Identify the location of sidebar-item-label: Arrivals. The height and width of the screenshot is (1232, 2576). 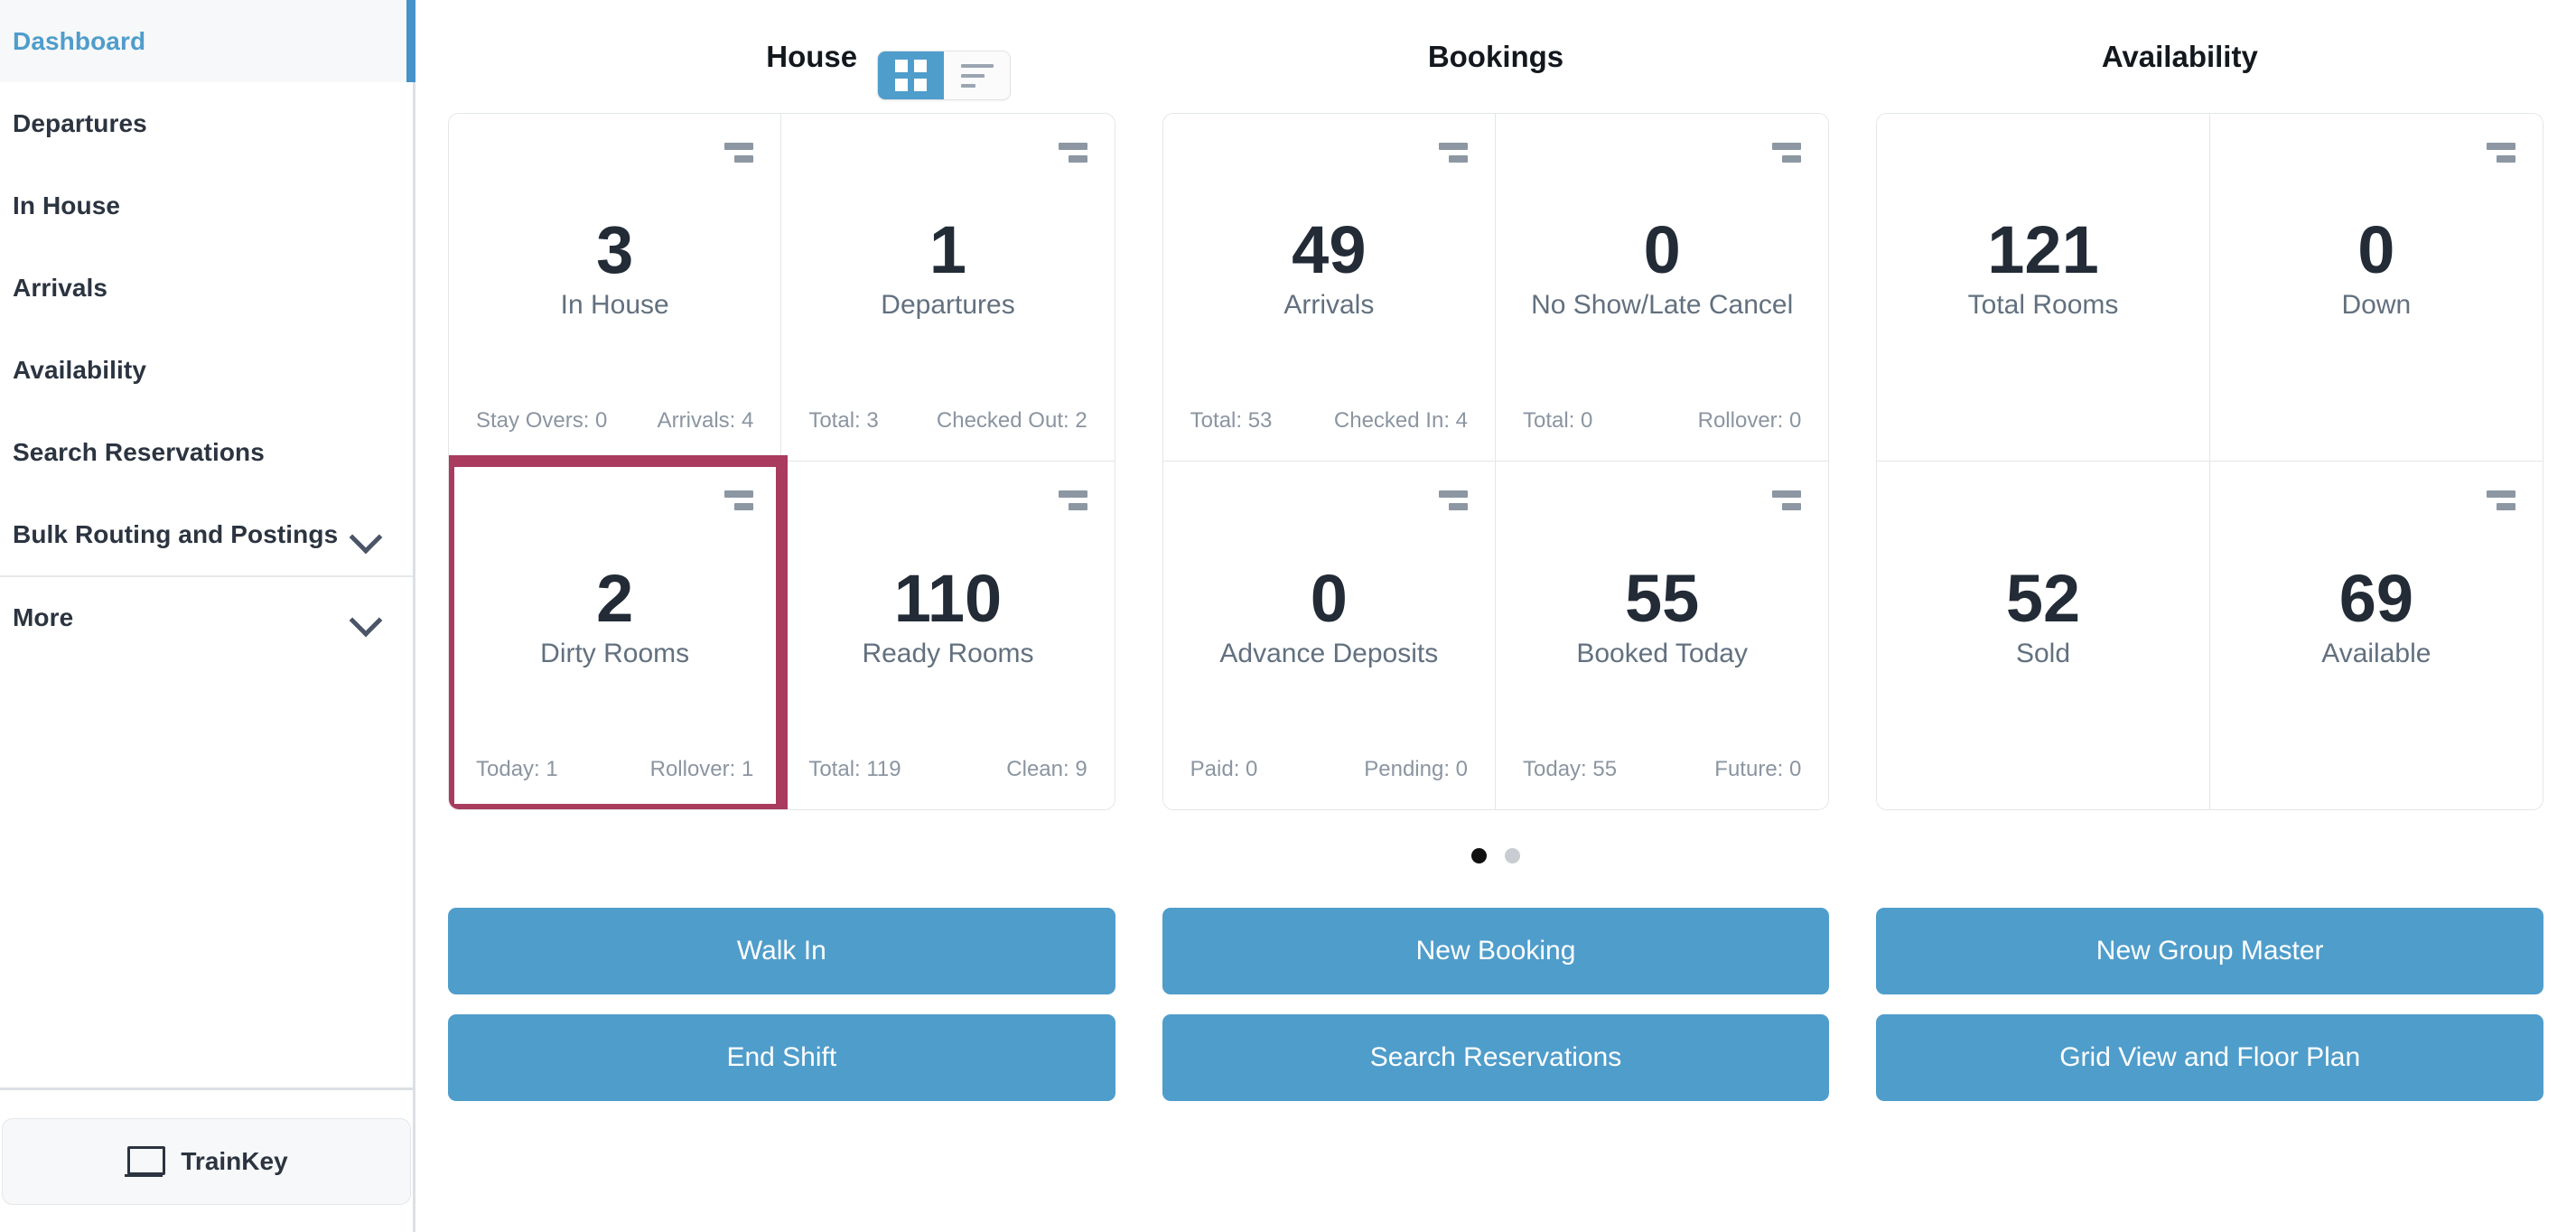
(60, 287).